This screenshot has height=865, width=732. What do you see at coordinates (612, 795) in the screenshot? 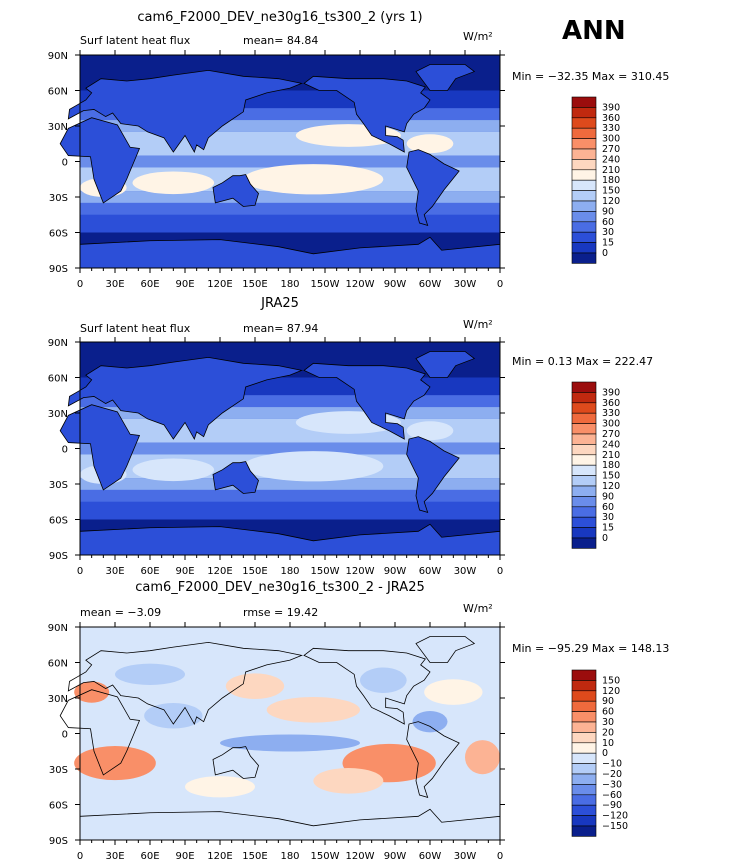
I see `colorbar-label: −60` at bounding box center [612, 795].